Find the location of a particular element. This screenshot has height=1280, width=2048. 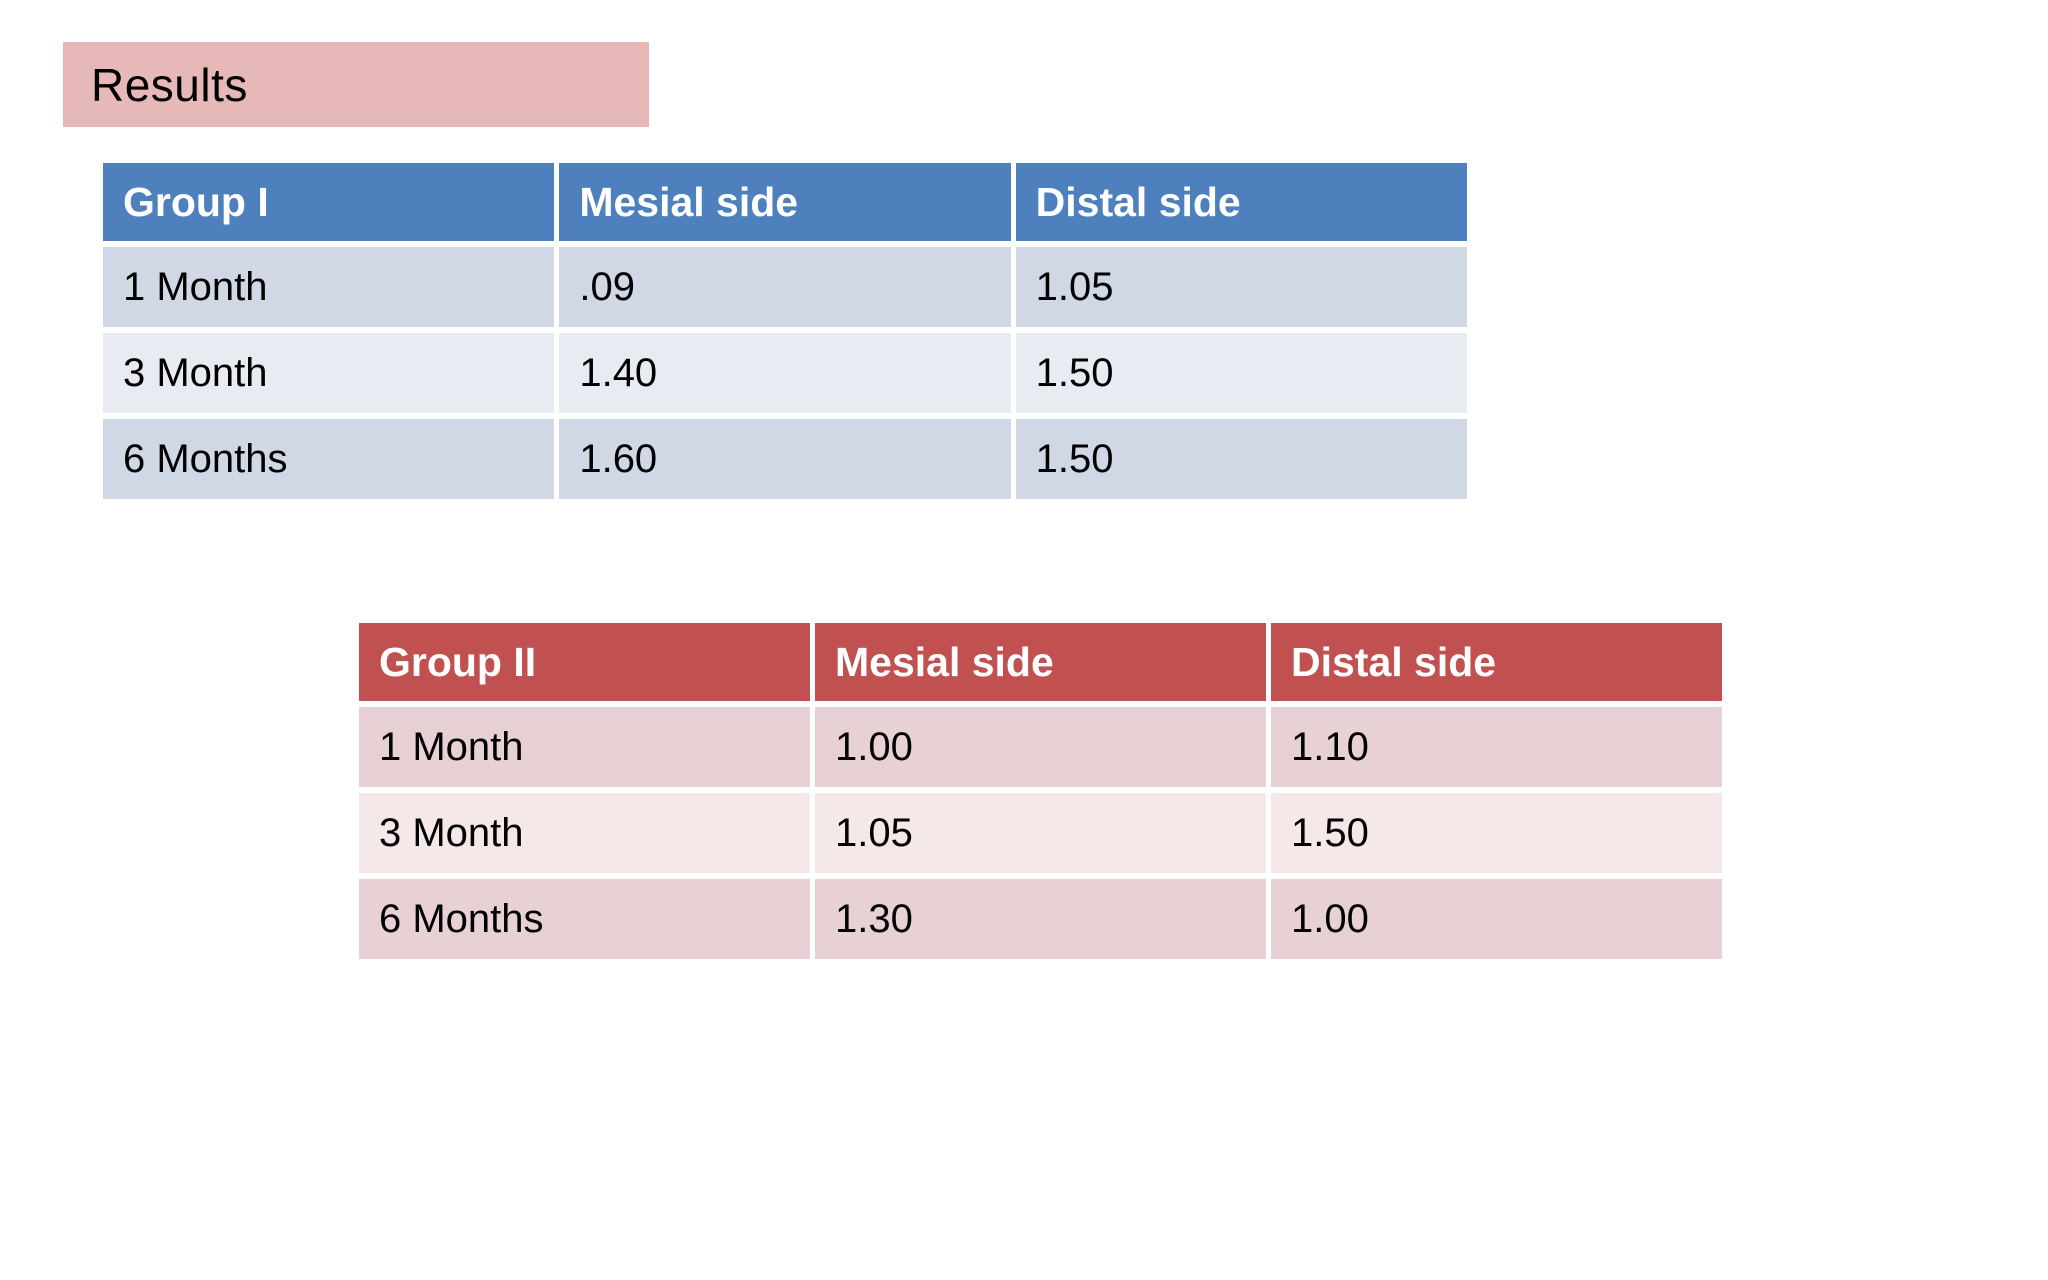

group-i-row3-distal: 1.50 is located at coordinates (1241, 459).